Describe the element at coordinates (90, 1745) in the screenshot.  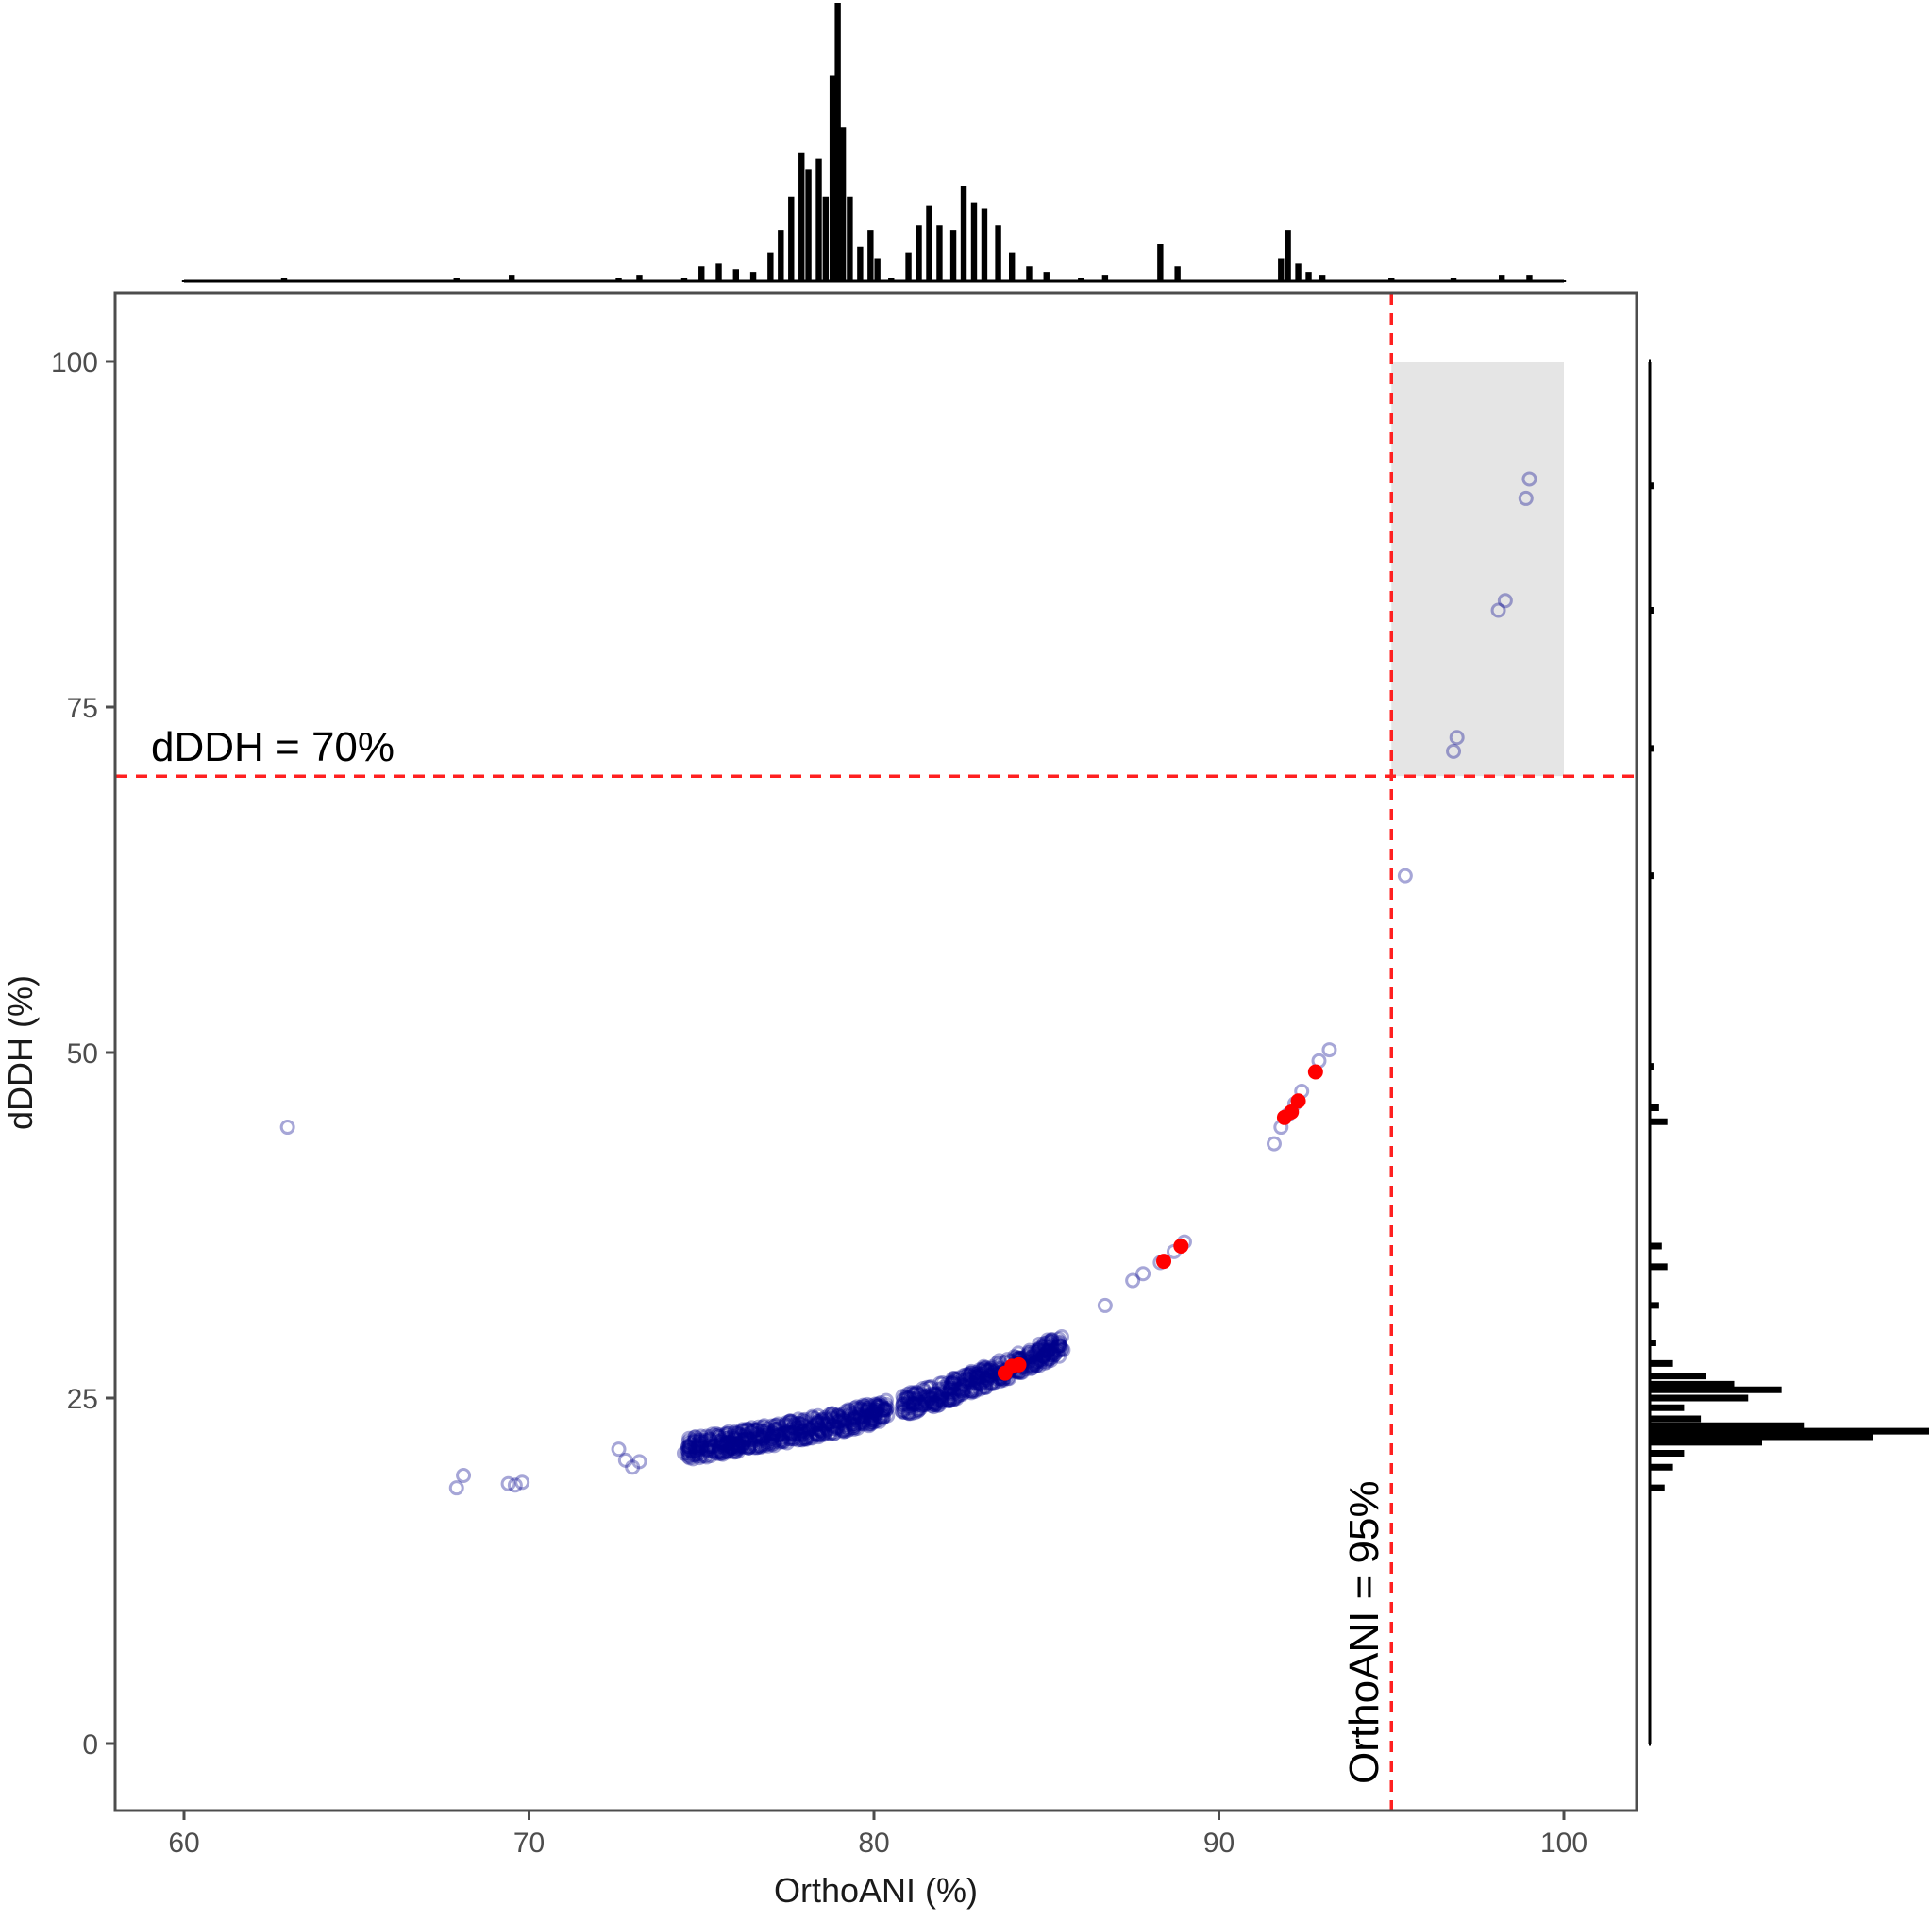
I see `y-tick-label: 0` at that location.